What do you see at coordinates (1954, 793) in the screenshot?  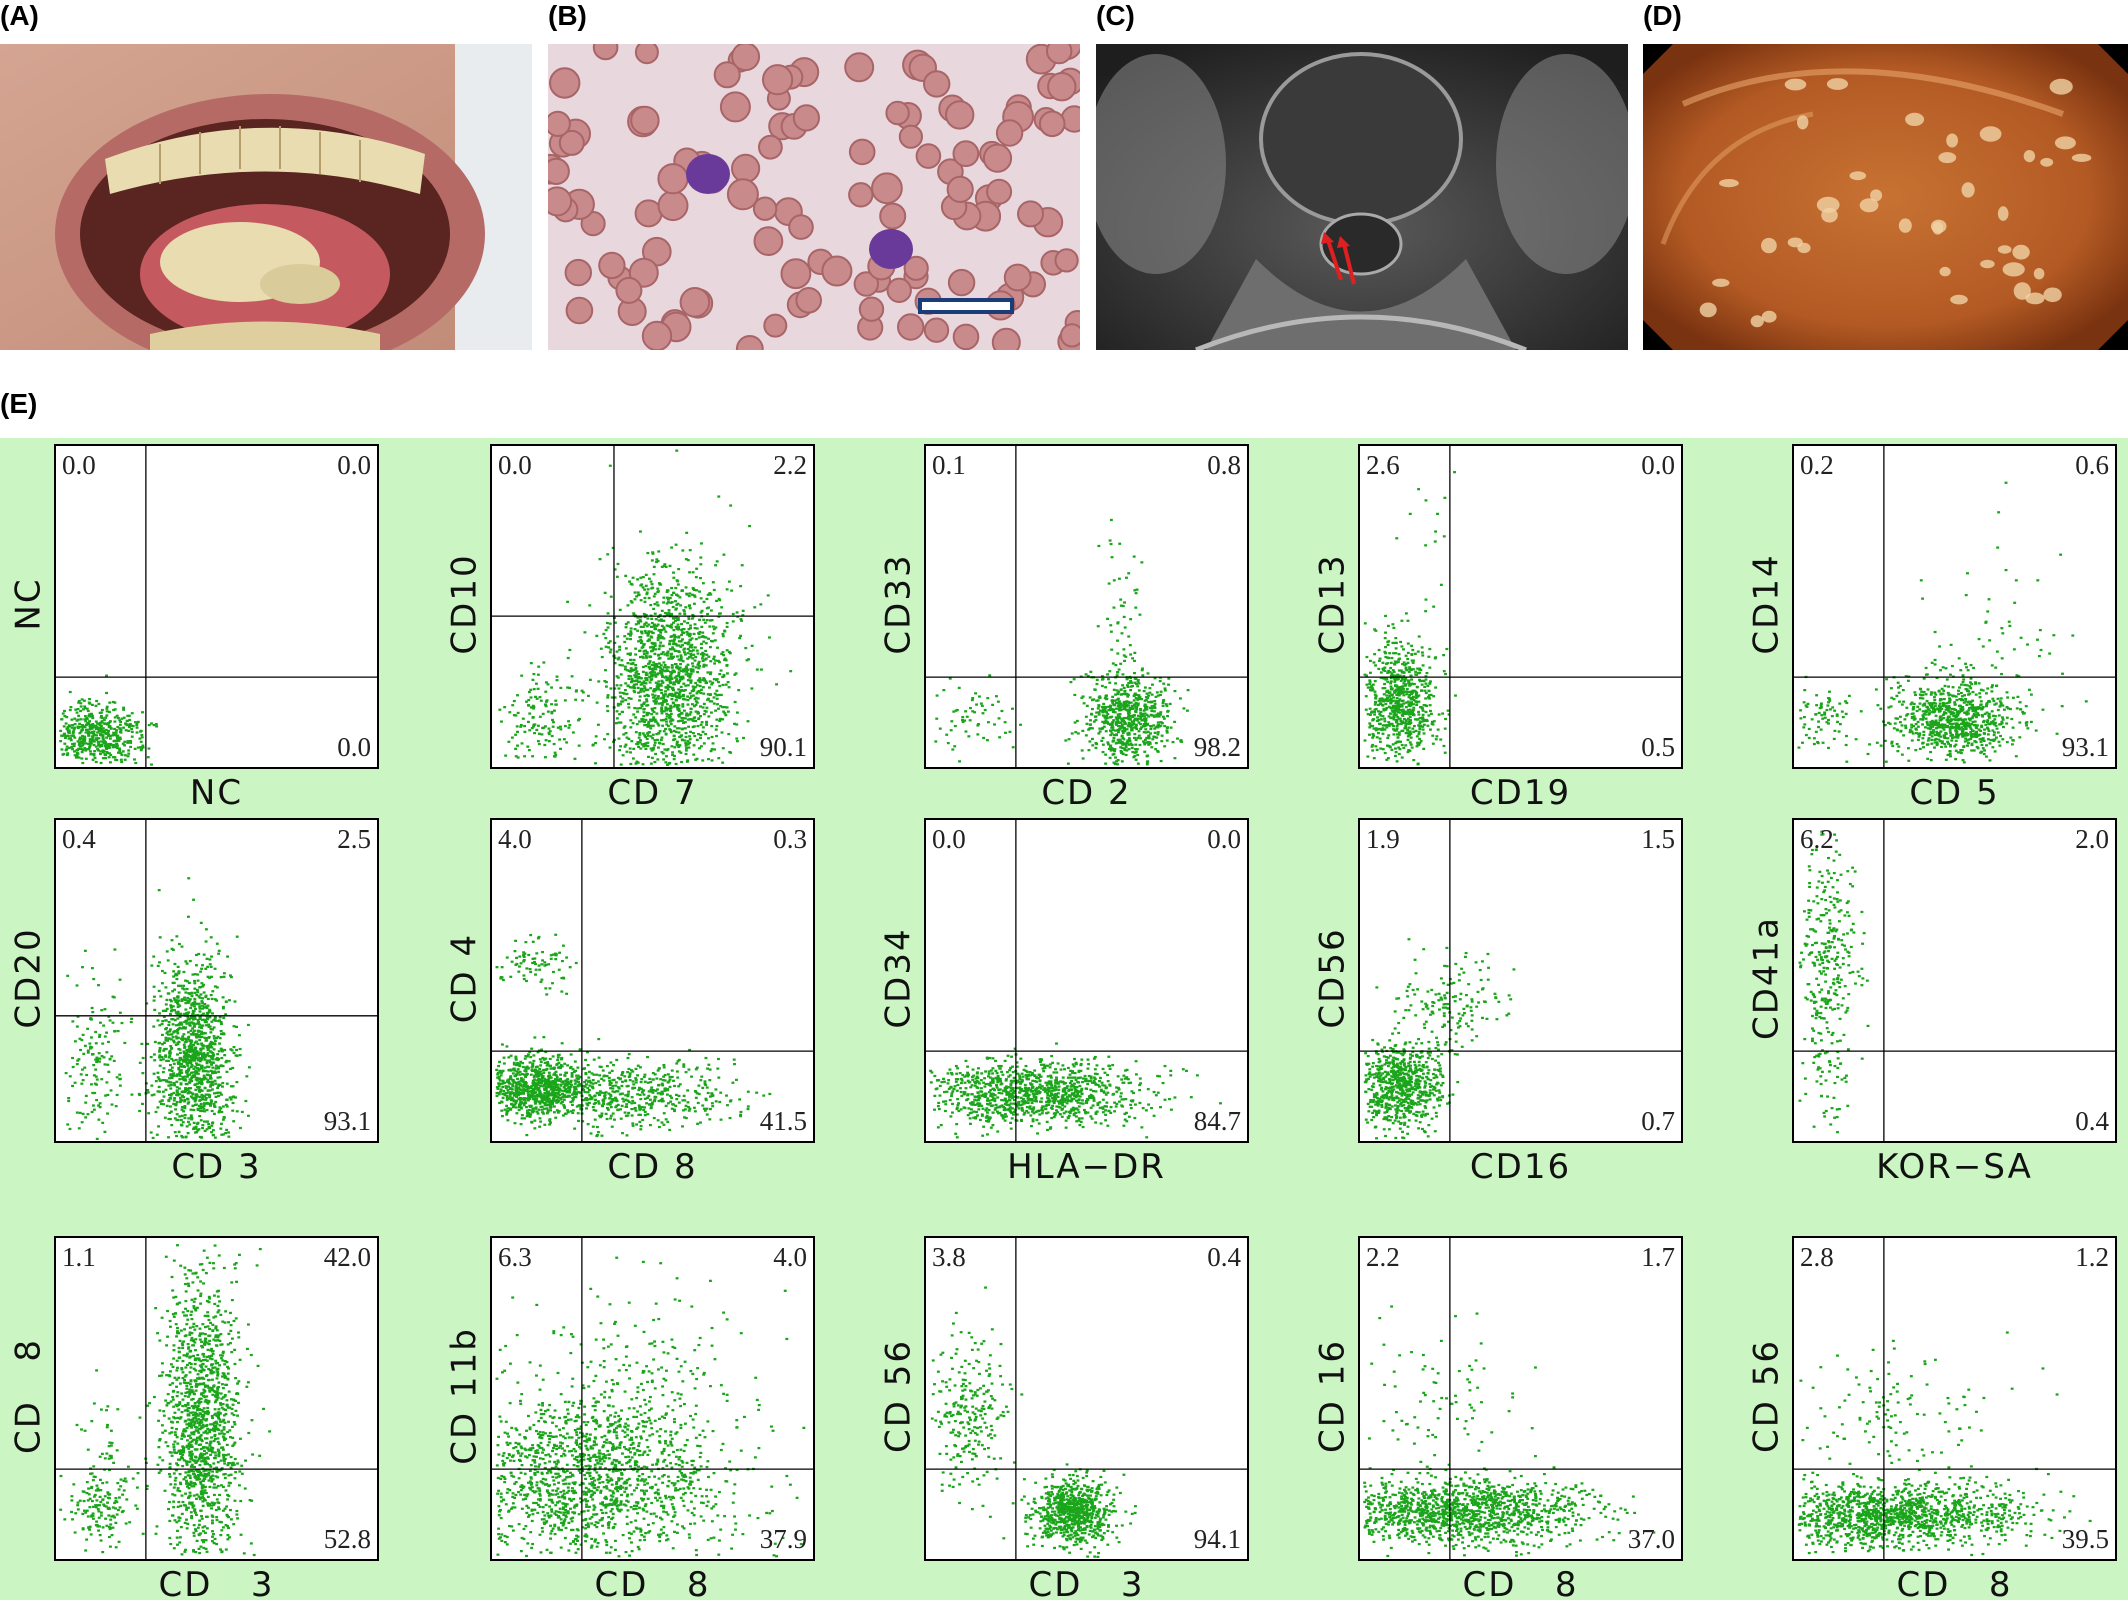 I see `x-axis-label: CD 5` at bounding box center [1954, 793].